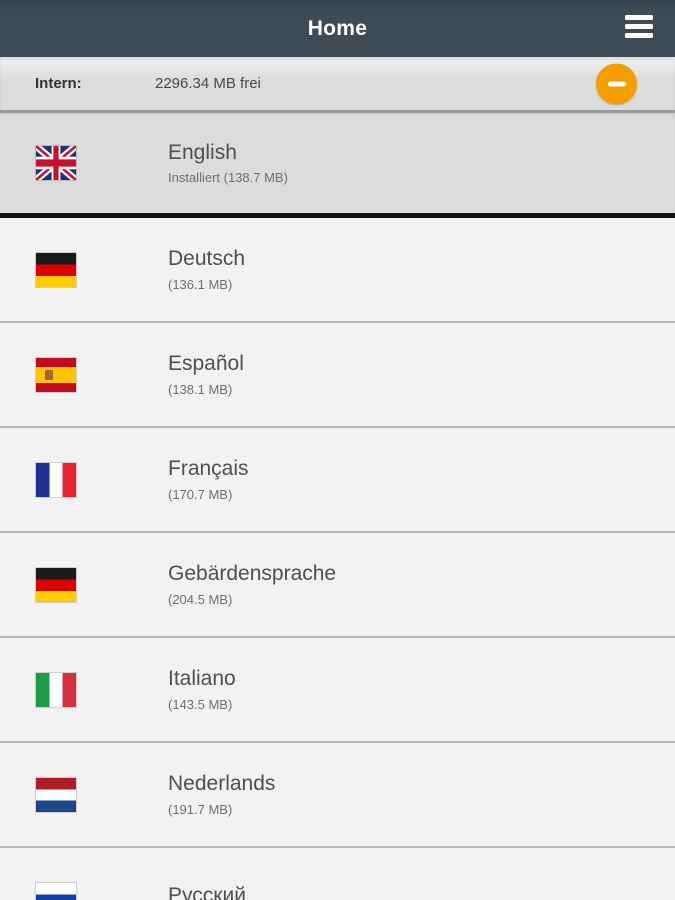  I want to click on collapse-storage-button, so click(616, 83).